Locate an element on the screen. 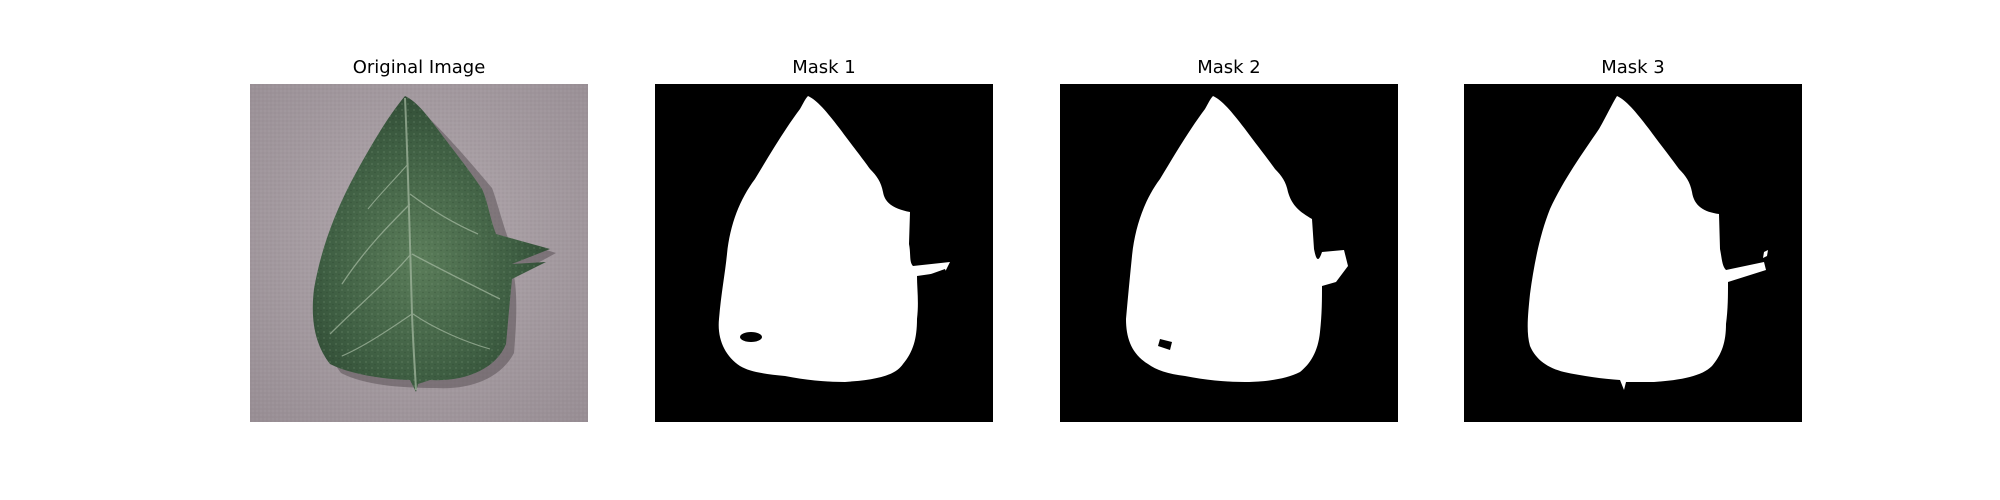 The width and height of the screenshot is (2000, 500). mask-3-image is located at coordinates (1633, 253).